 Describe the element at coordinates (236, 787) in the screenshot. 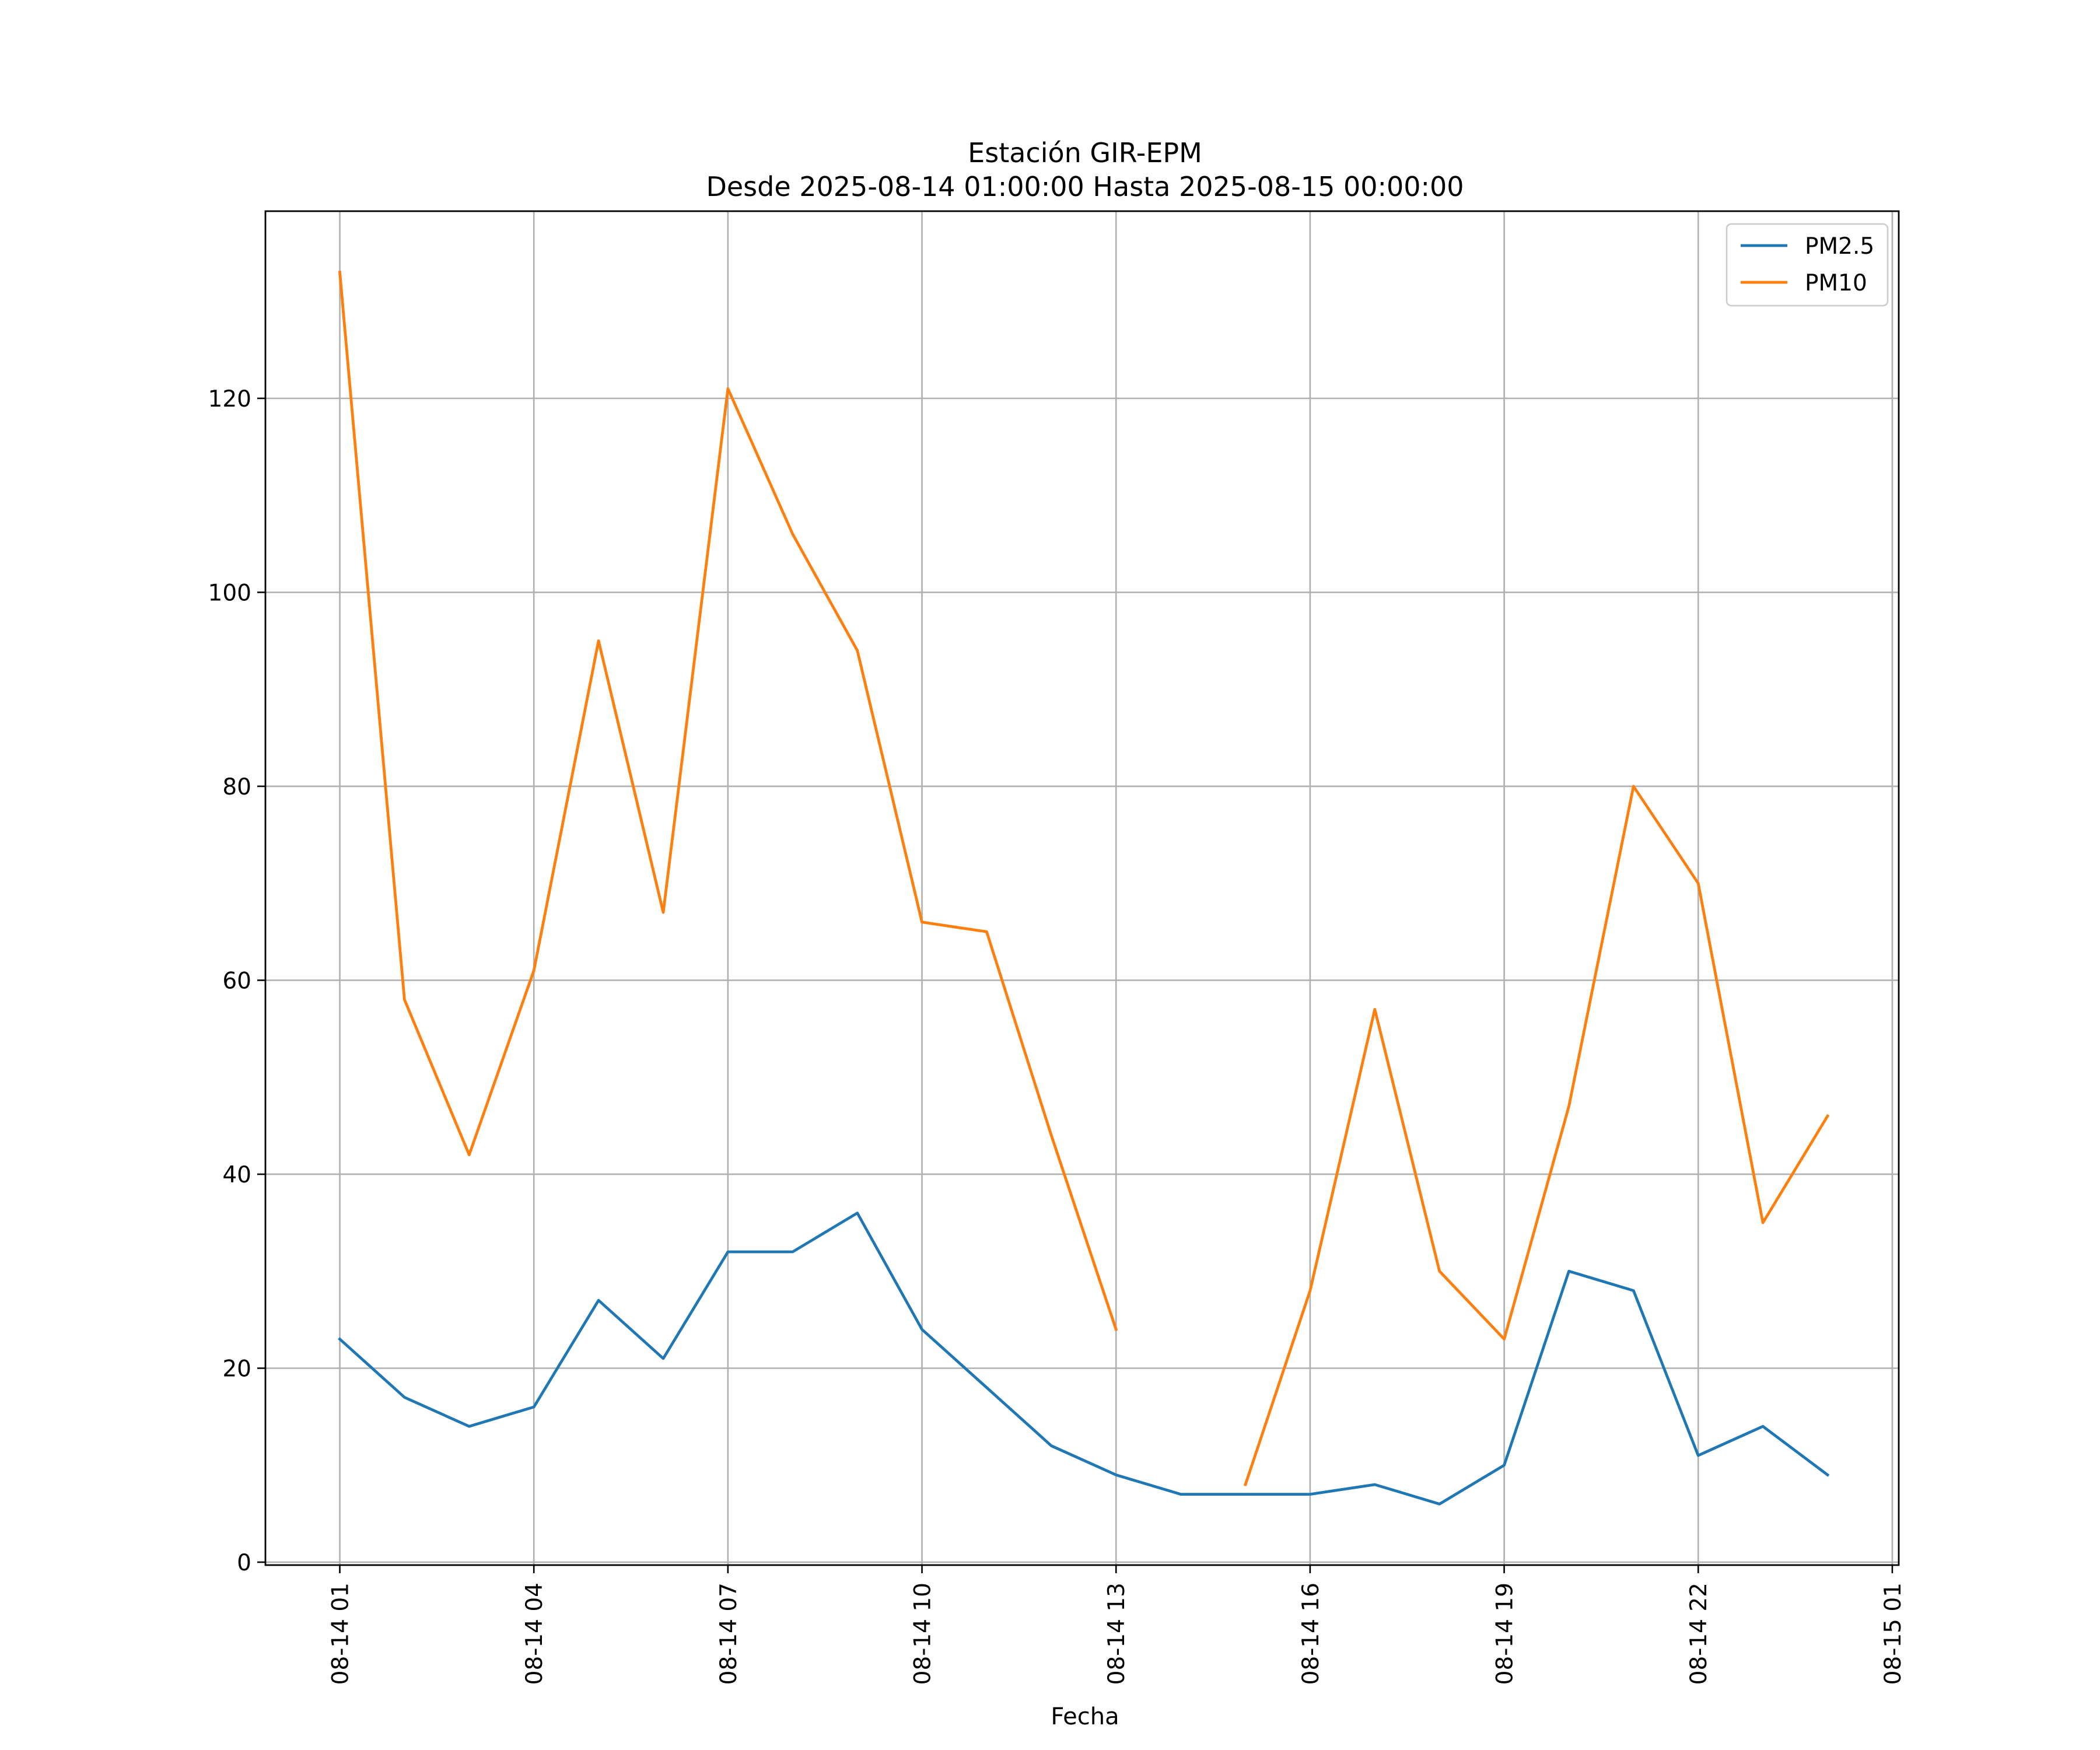

I see `y-tick-label: 80` at that location.